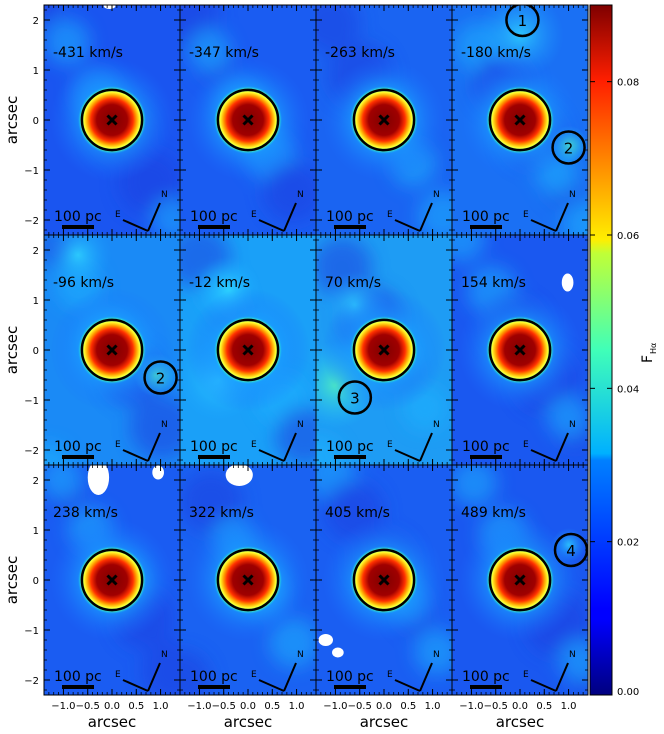  I want to click on x-axis-label: arcsec, so click(248, 722).